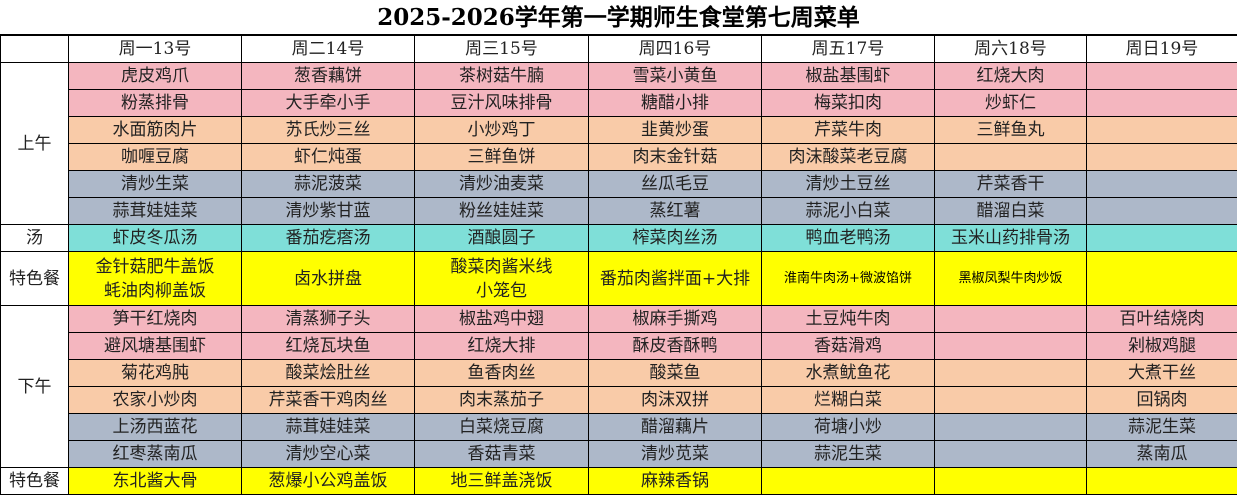  What do you see at coordinates (675, 76) in the screenshot?
I see `dish-cell: 雪菜小黄鱼` at bounding box center [675, 76].